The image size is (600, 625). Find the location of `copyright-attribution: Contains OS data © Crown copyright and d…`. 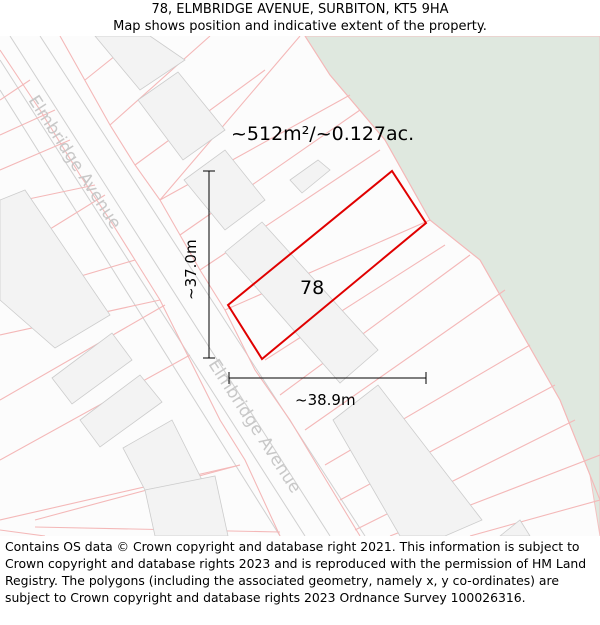

copyright-attribution: Contains OS data © Crown copyright and d… is located at coordinates (296, 572).